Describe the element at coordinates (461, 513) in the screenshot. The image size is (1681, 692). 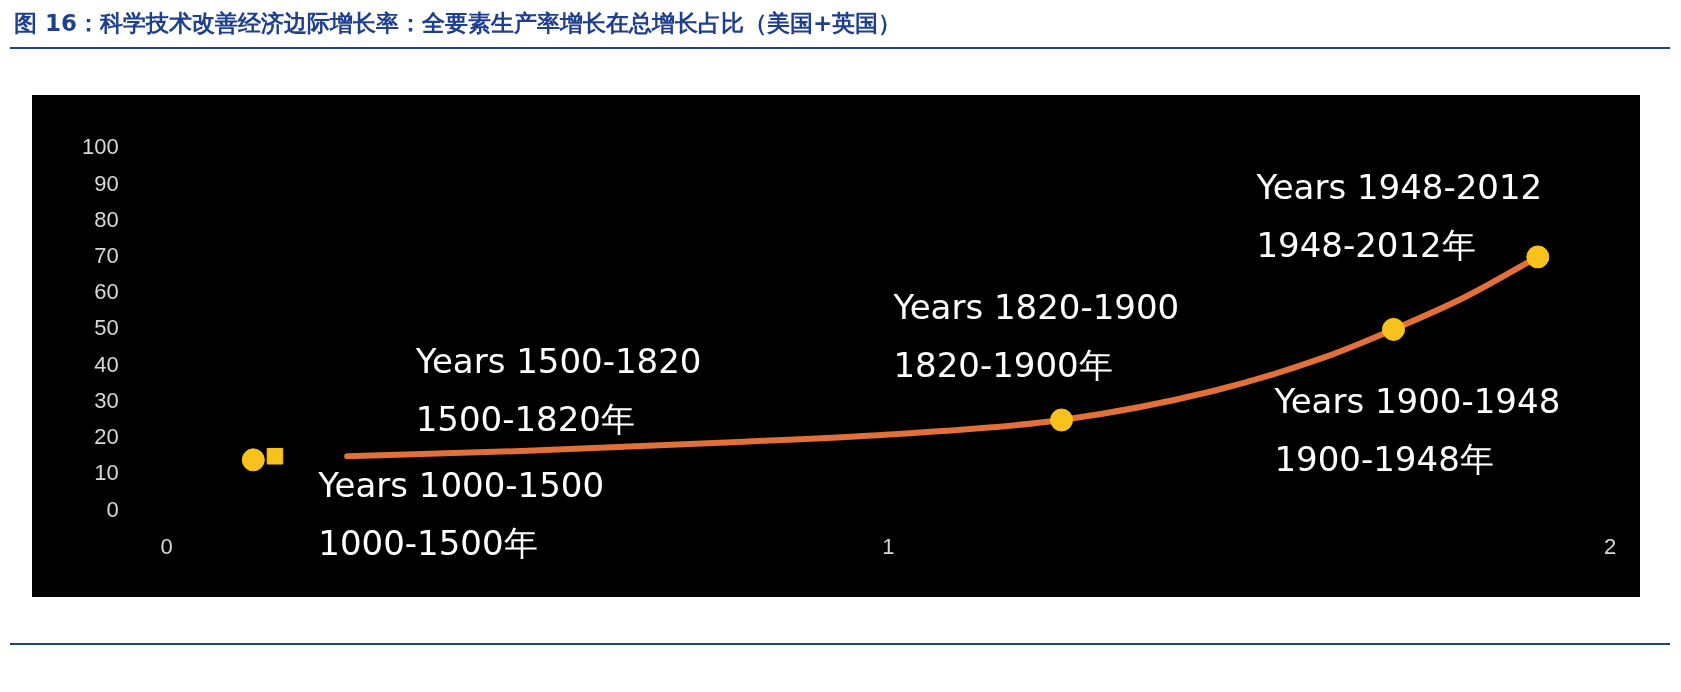
I see `annotation: Years 1000-1500 1000-1500年` at that location.